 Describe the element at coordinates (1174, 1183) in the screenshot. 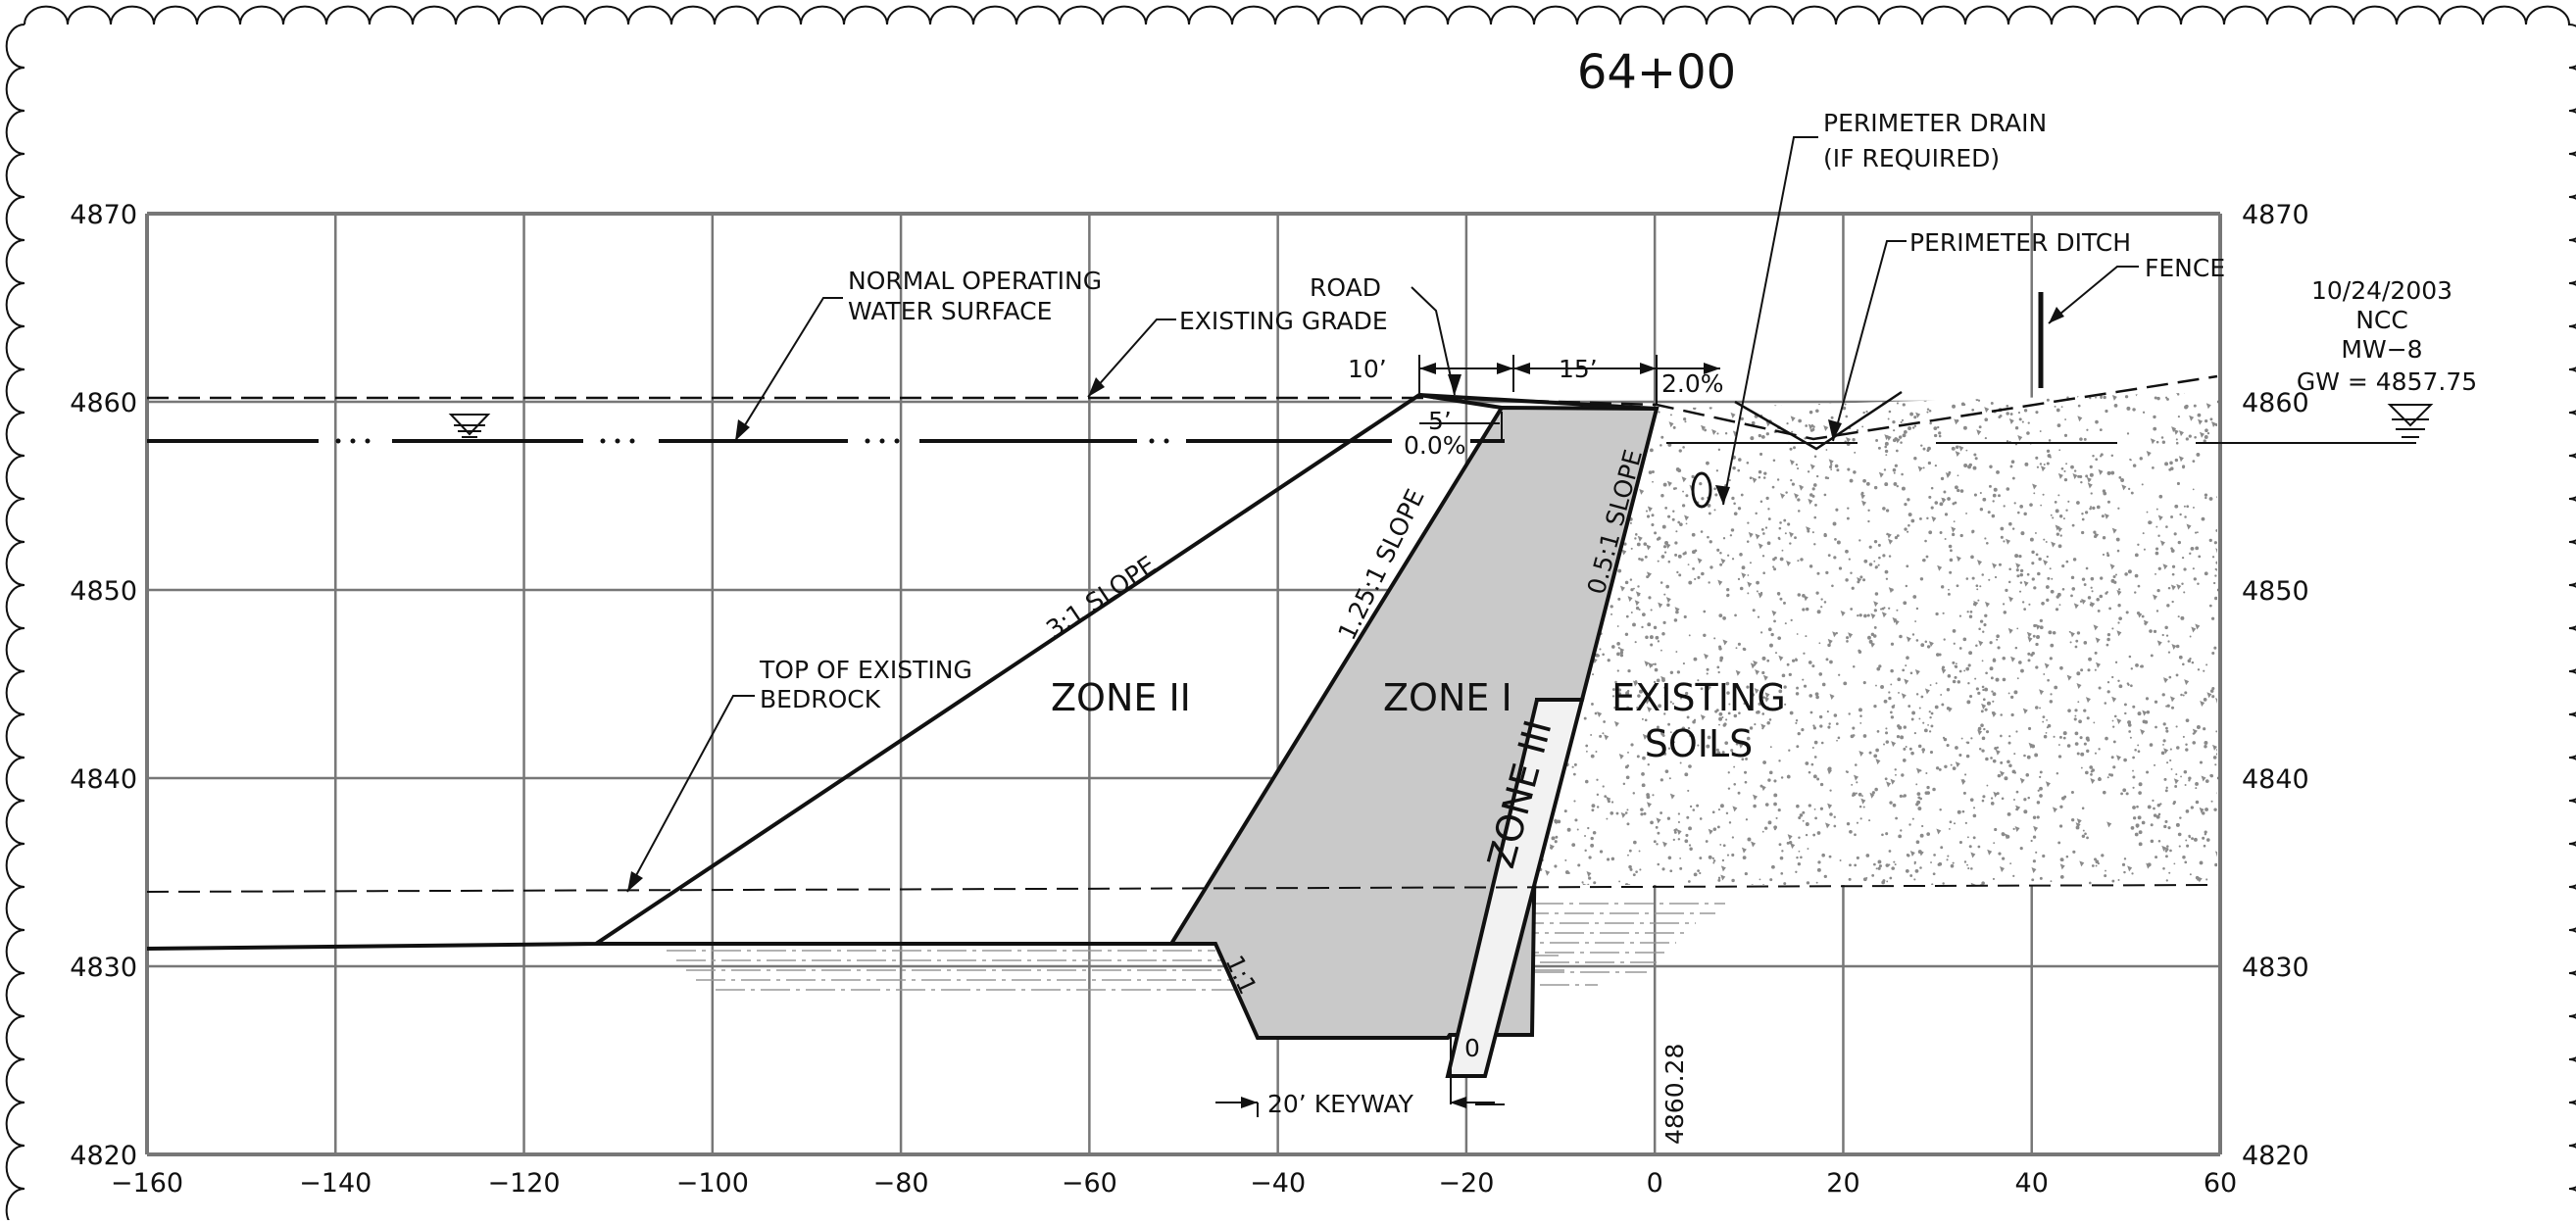

I see `x-axis-ticks: −160 −140 −120 −100 −80 −60 −40 −20 0 20 40 60` at that location.